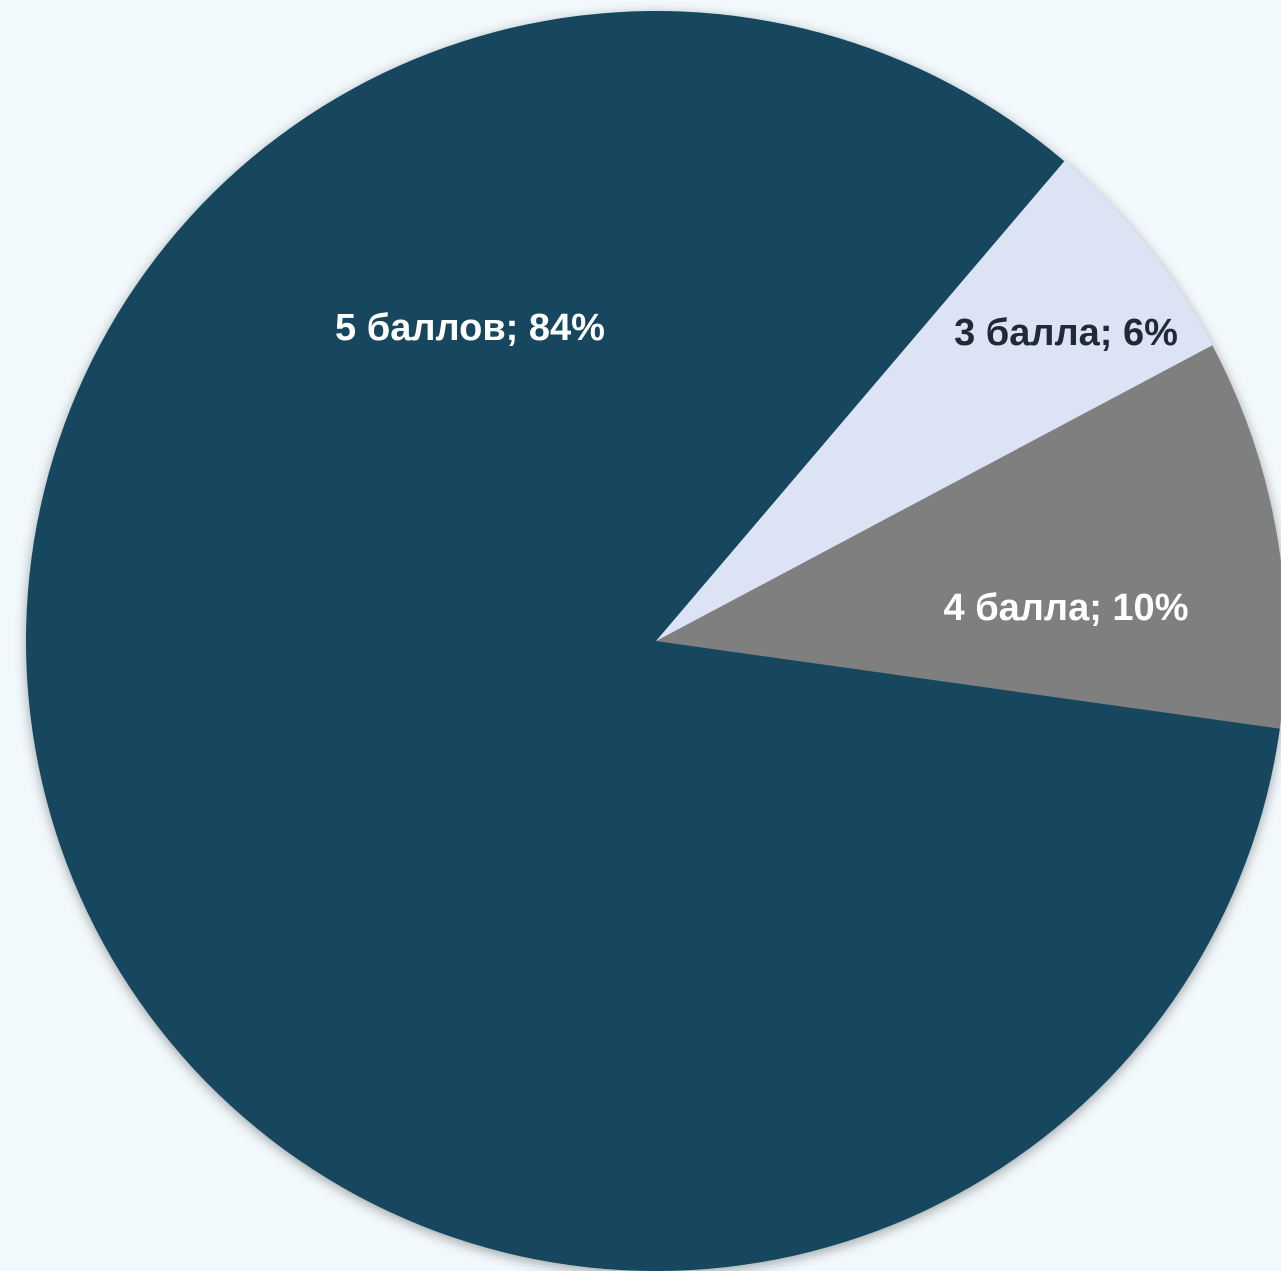 This screenshot has height=1271, width=1281. Describe the element at coordinates (470, 328) in the screenshot. I see `data-label-1: 5 баллов; 84%` at that location.